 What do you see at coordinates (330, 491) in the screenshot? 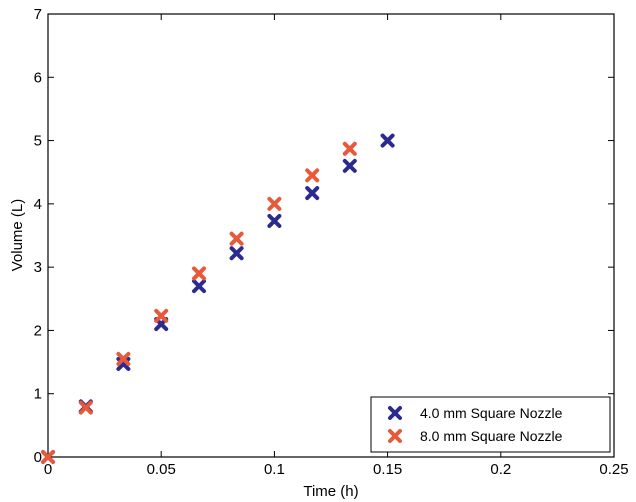
I see `x-axis-title: Time (h)` at bounding box center [330, 491].